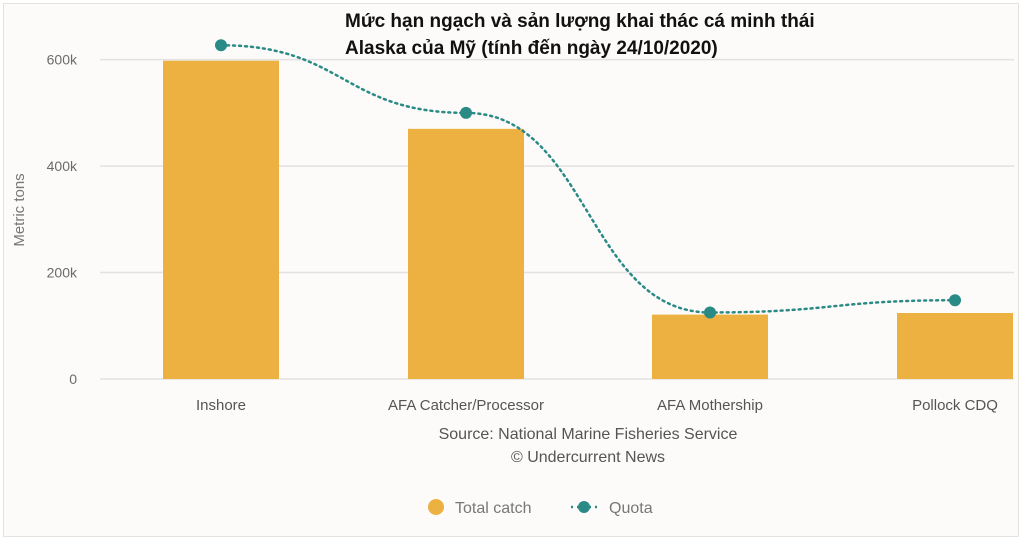 The width and height of the screenshot is (1024, 542). What do you see at coordinates (531, 48) in the screenshot?
I see `chart-title-line2: Alaska của Mỹ (tính đến ngày 24/10/2020)` at bounding box center [531, 48].